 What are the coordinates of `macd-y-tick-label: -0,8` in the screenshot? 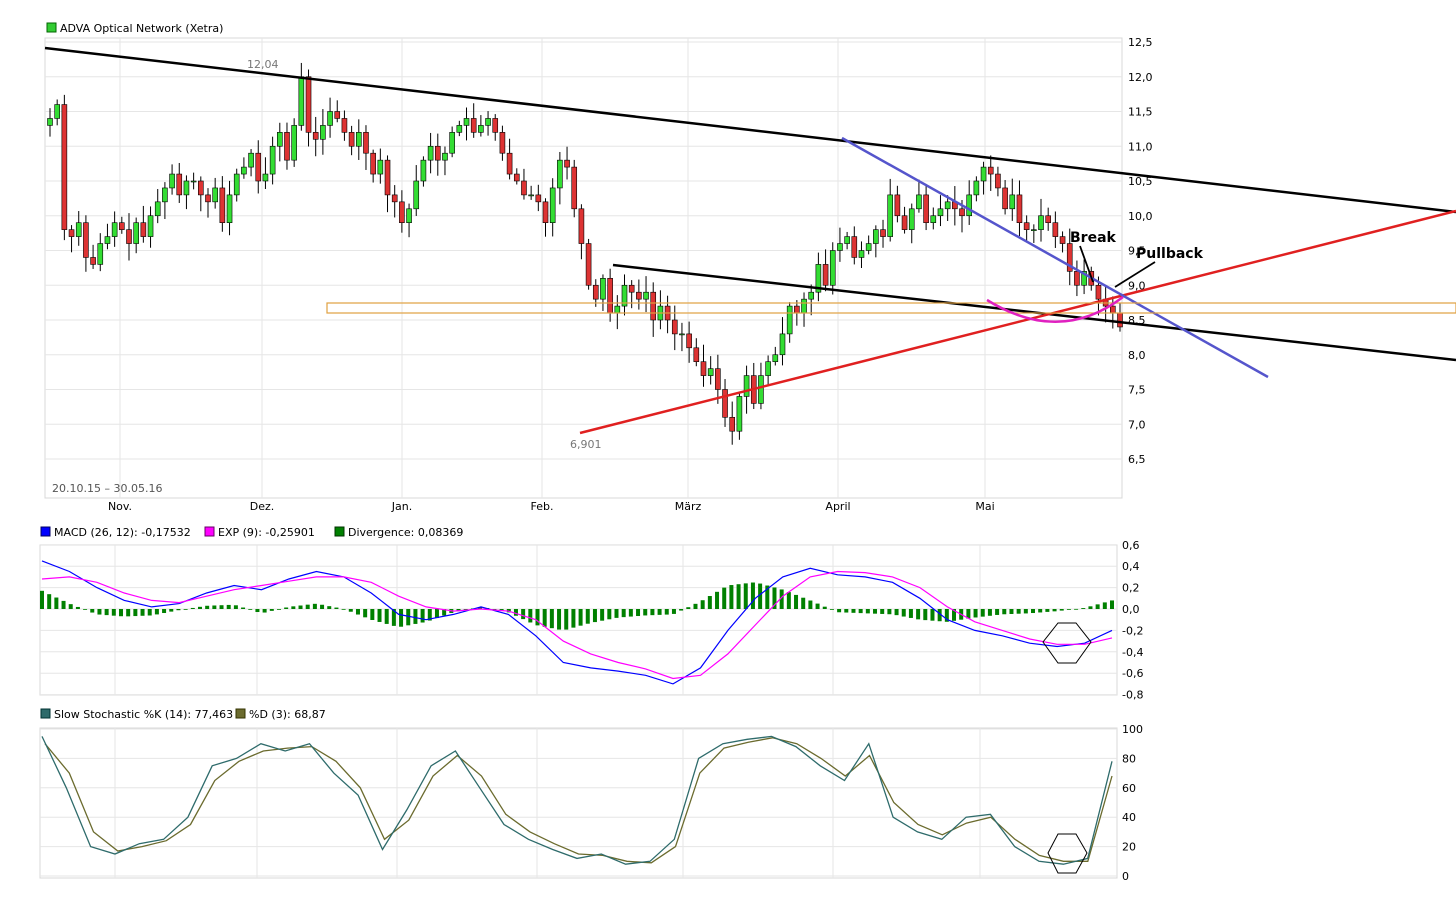 It's located at (1132, 695).